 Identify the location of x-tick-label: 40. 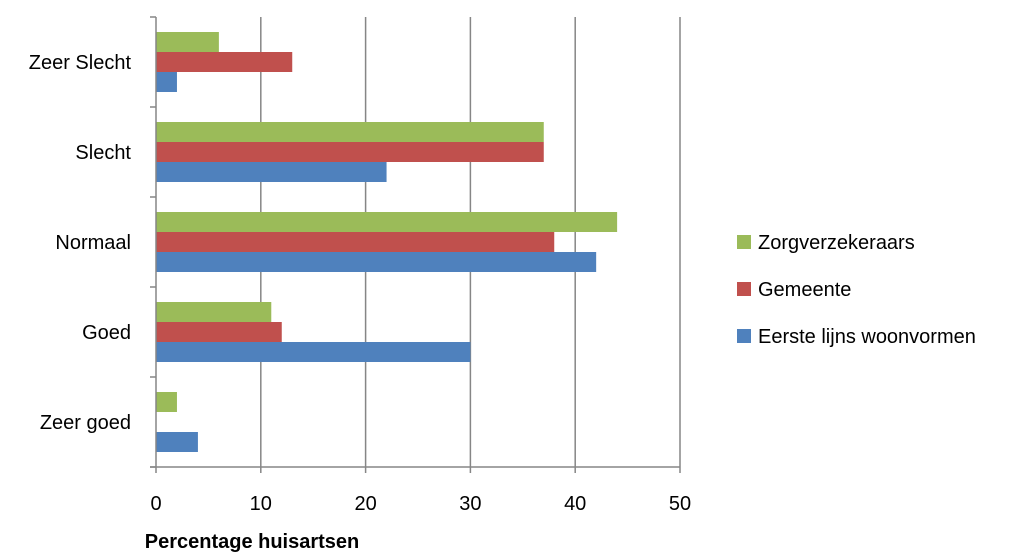
(575, 504).